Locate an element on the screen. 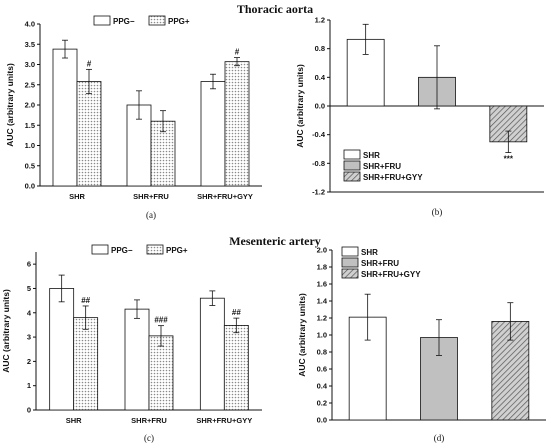 The height and width of the screenshot is (446, 550). y-tick-label: 1.5 is located at coordinates (30, 125).